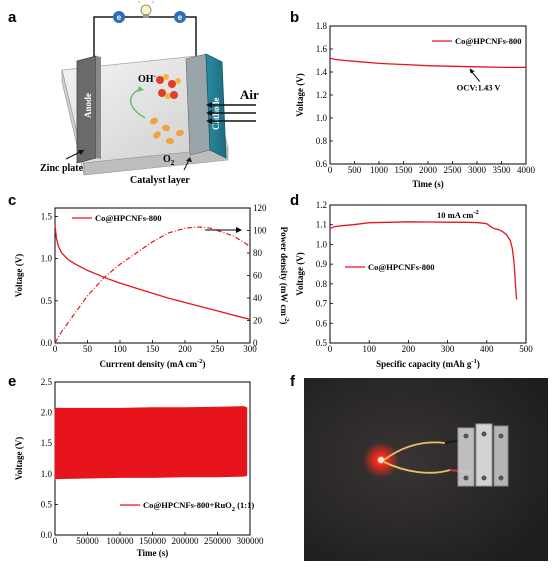 The width and height of the screenshot is (554, 568). I want to click on y-tick-label: 1.1, so click(321, 225).